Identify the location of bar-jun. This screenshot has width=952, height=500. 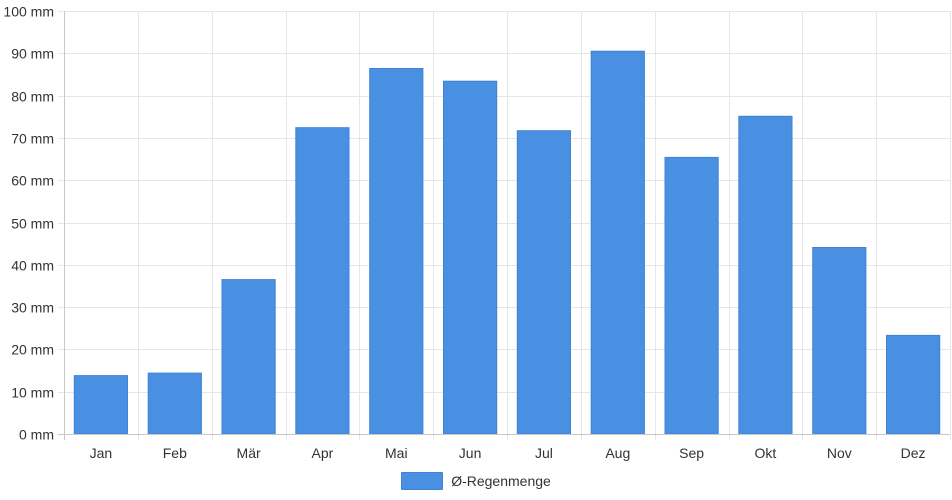
(470, 257).